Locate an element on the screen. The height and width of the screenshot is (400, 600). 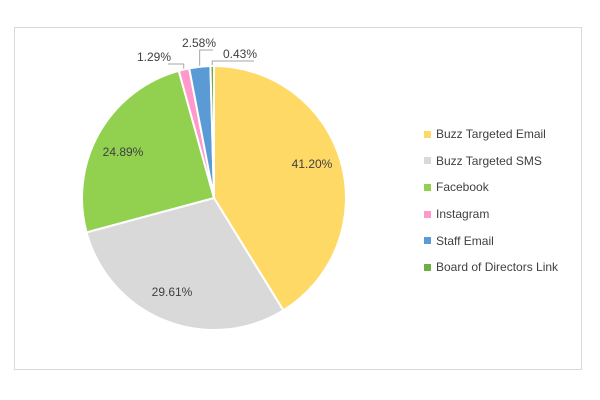
legend-label: Board of Directors Link is located at coordinates (497, 267).